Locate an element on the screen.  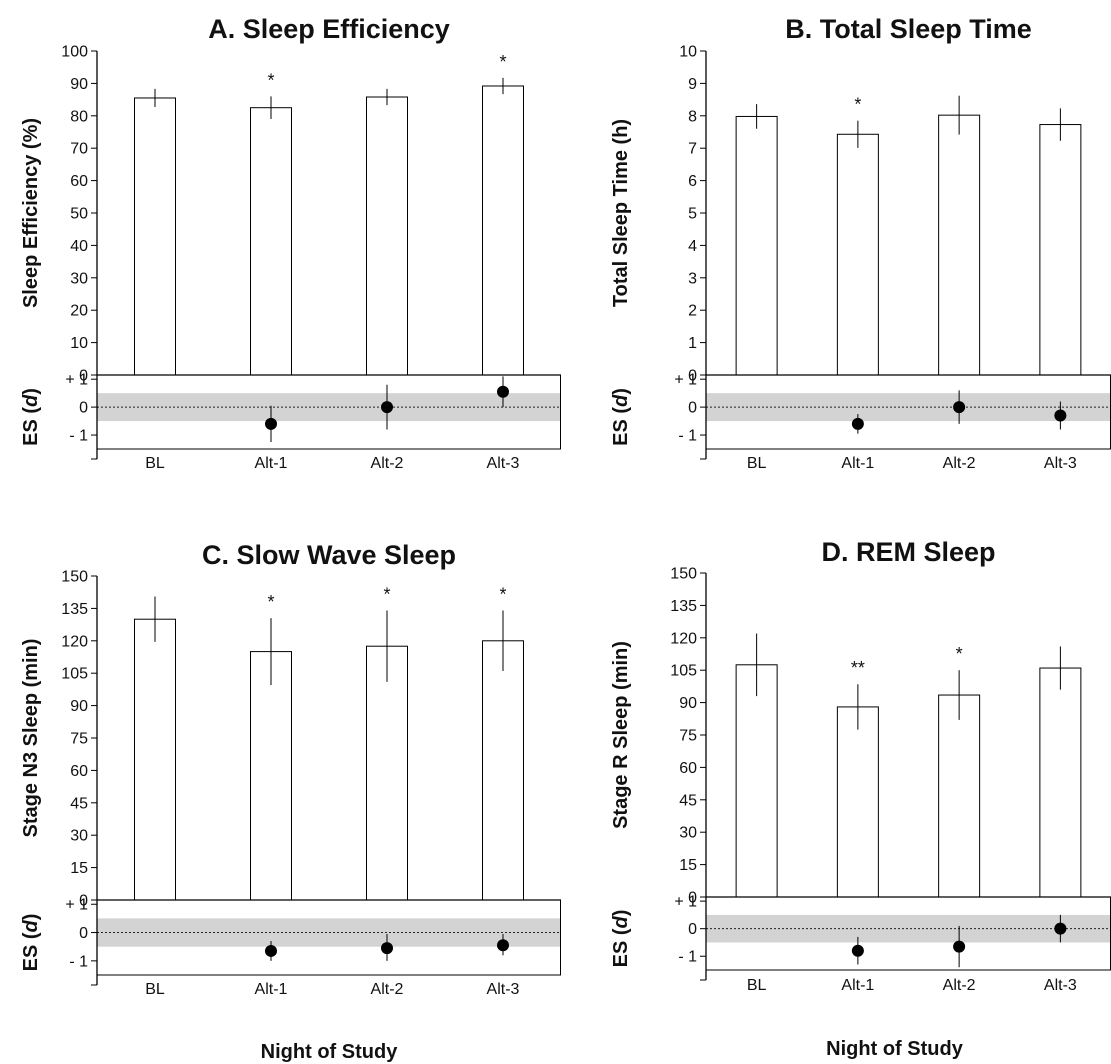
panel-title: A. Sleep Efficiency is located at coordinates (329, 29).